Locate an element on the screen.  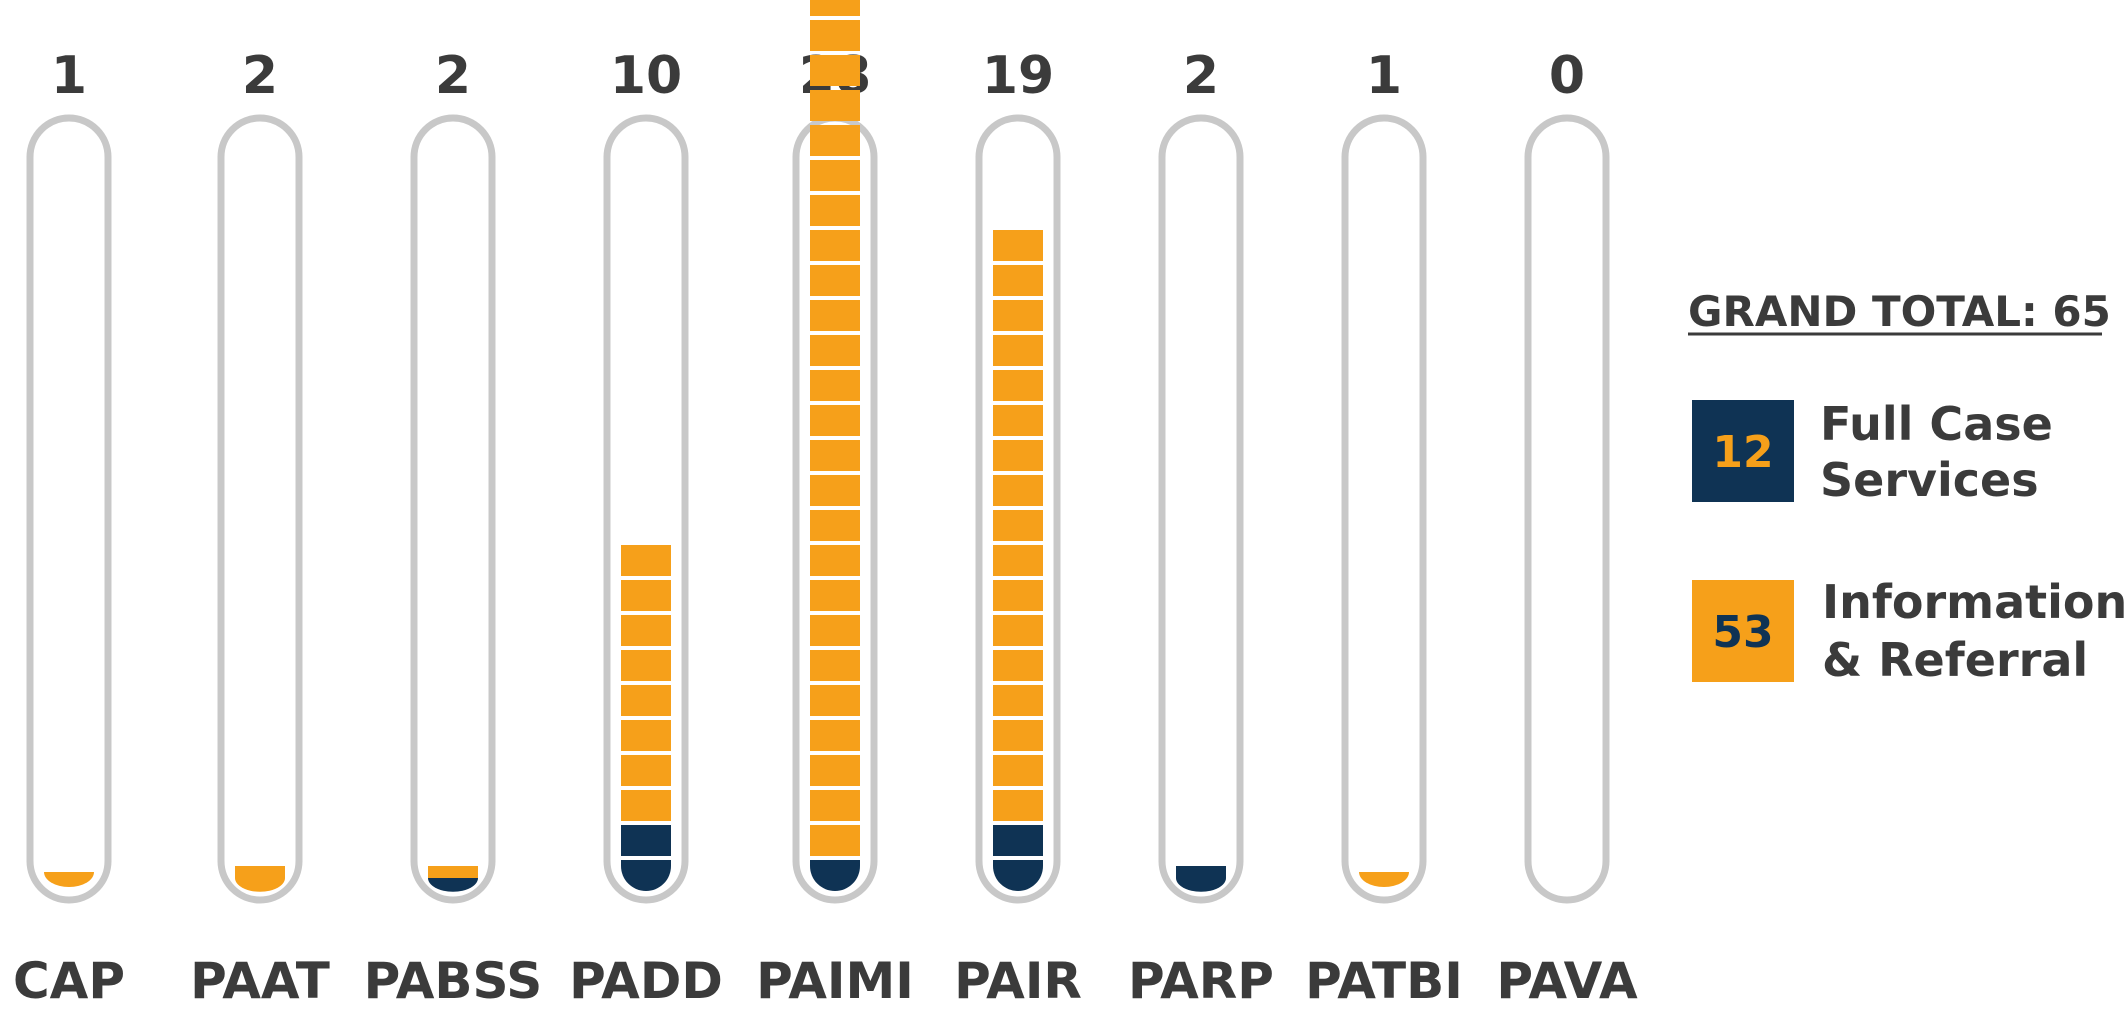
tube-group-pava: 0 PAVA is located at coordinates (1567, 528).